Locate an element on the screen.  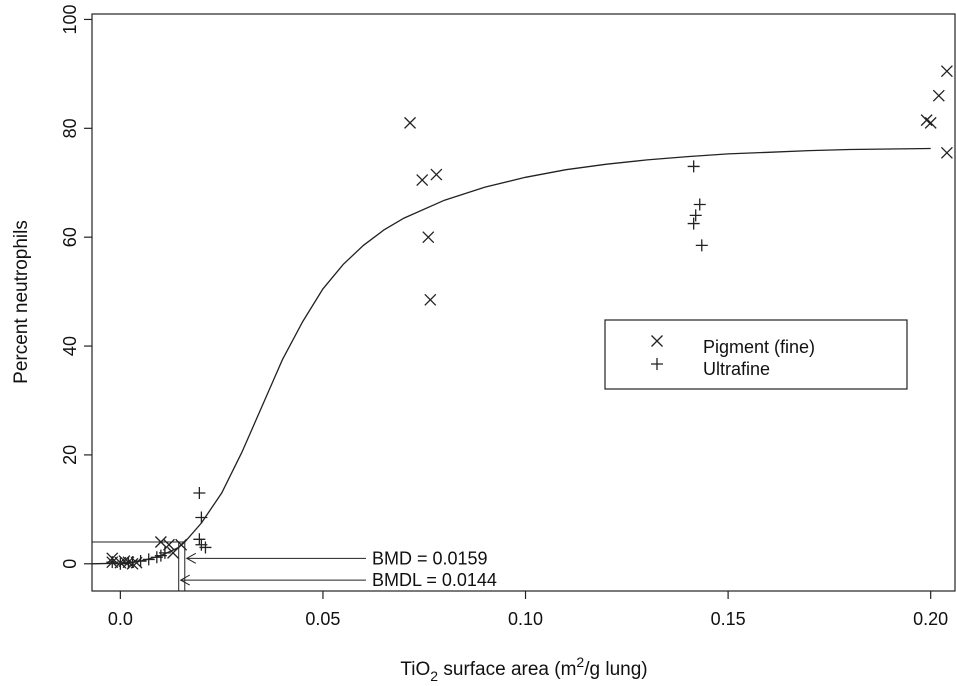
x-tick-label: 0.10 is located at coordinates (525, 619).